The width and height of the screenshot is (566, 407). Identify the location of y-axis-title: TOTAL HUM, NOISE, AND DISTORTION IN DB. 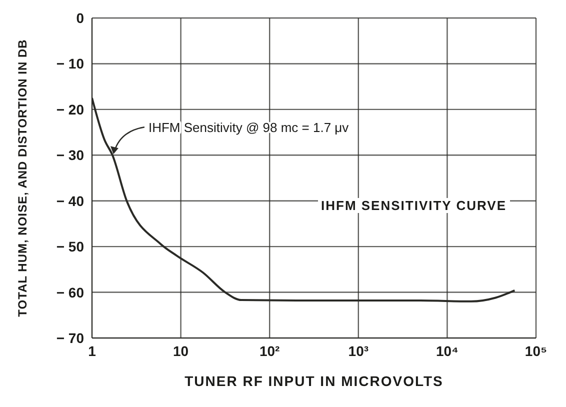
(22, 178).